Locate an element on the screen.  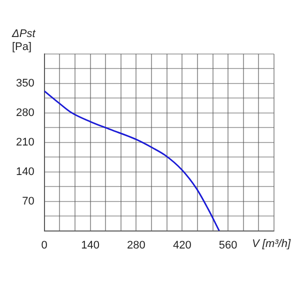
y-tick-label: 280 is located at coordinates (25, 112).